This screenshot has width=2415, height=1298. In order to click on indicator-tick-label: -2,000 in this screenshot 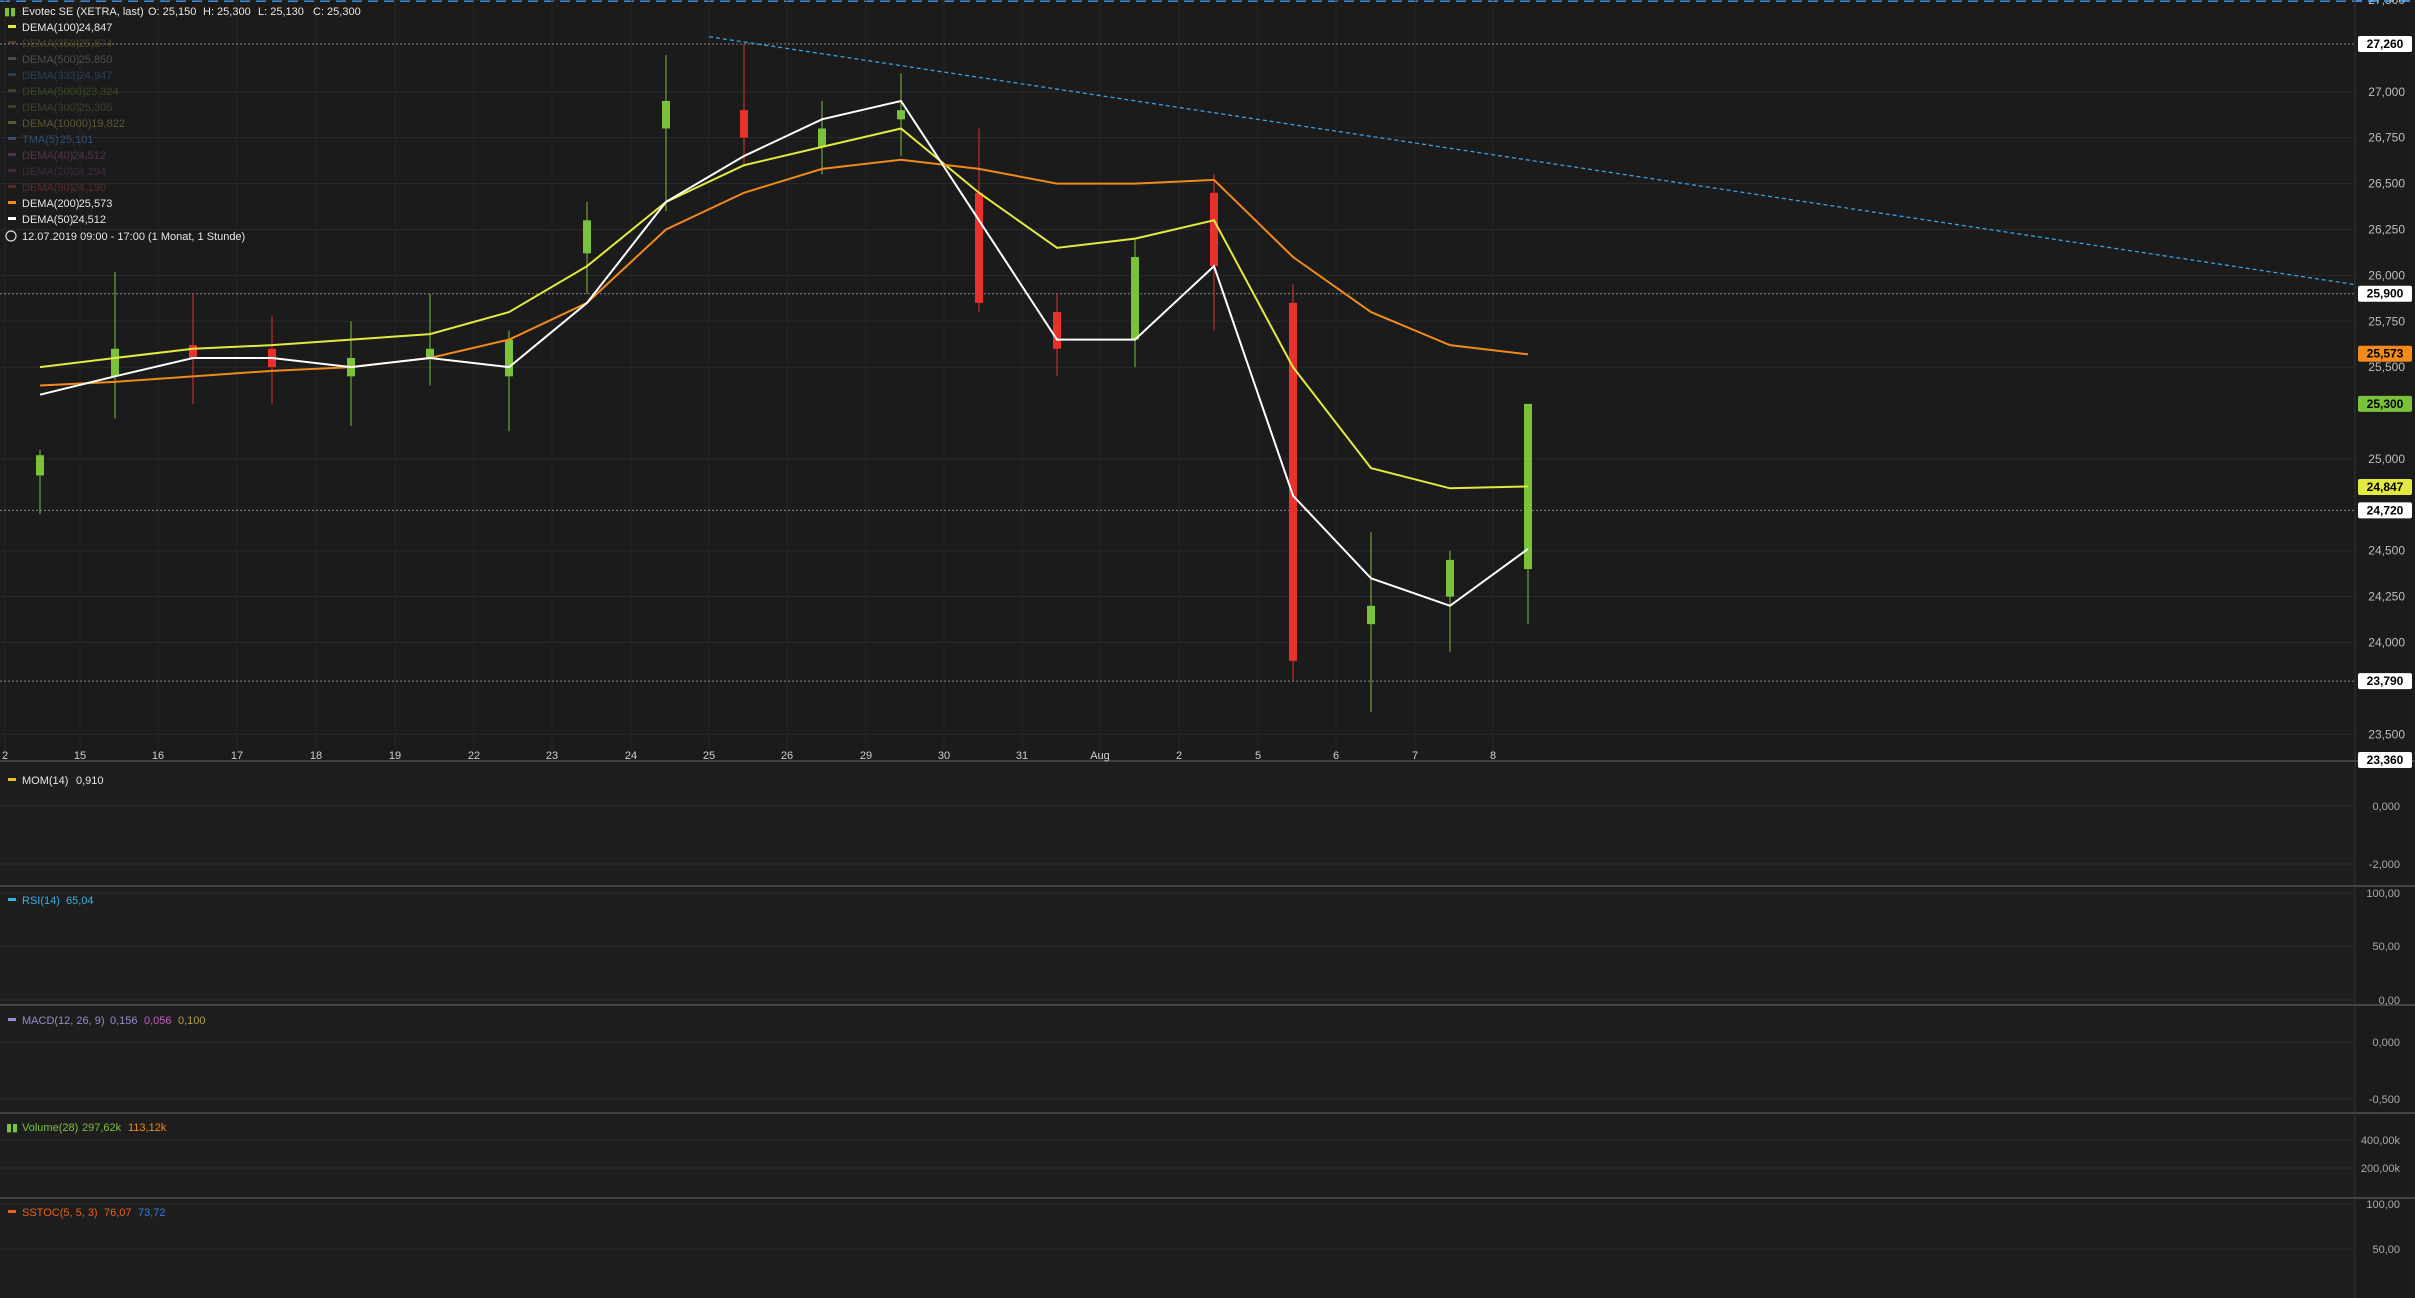, I will do `click(2384, 865)`.